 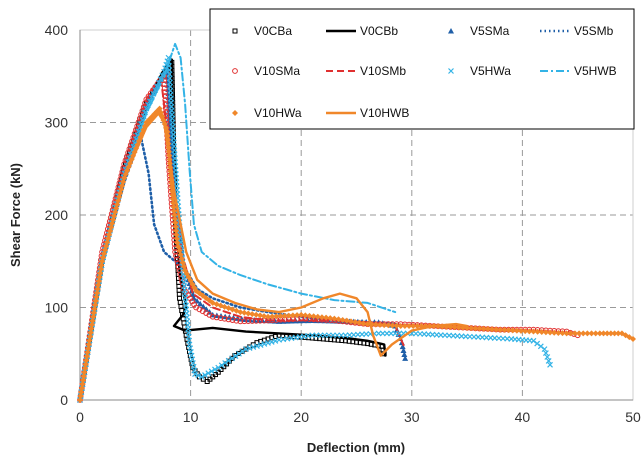 I want to click on legend-label: V0CBa, so click(x=273, y=31).